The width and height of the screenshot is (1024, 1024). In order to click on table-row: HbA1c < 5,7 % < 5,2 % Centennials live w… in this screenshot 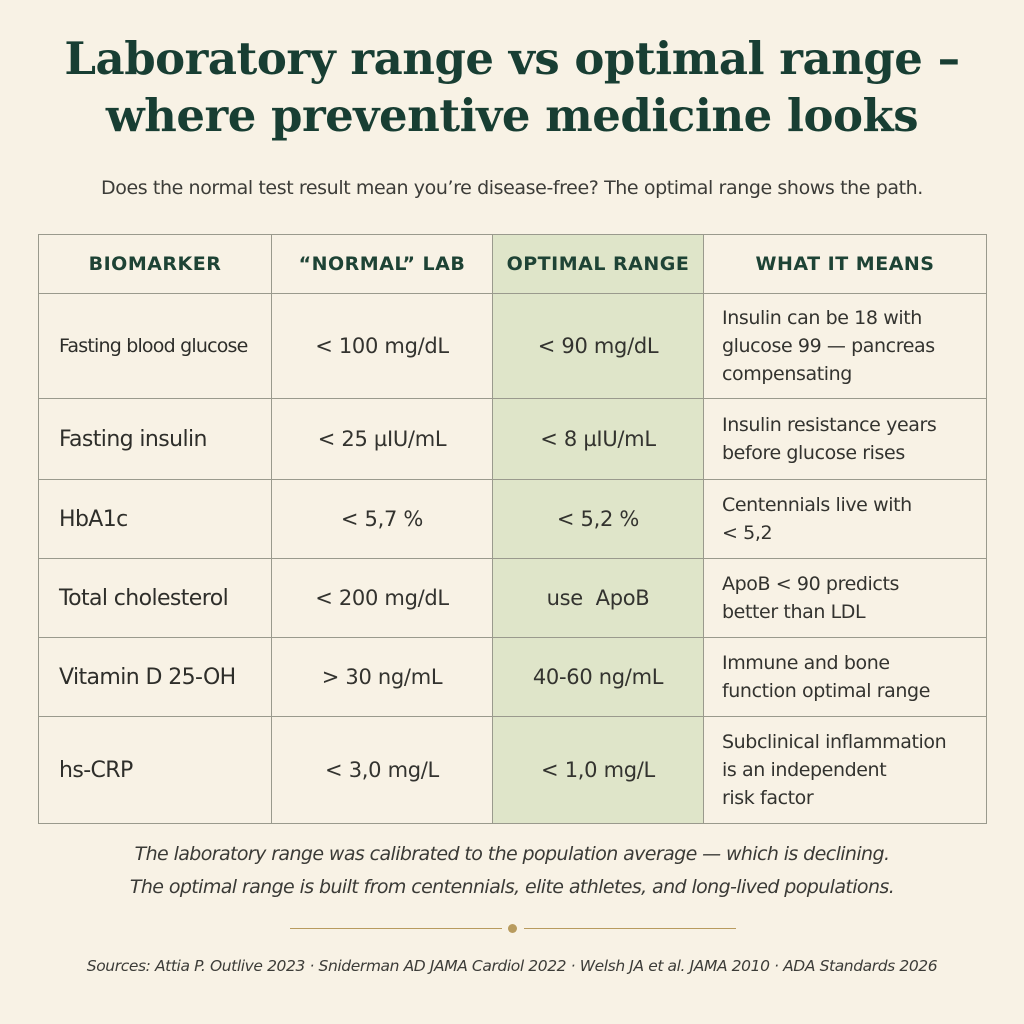, I will do `click(512, 519)`.